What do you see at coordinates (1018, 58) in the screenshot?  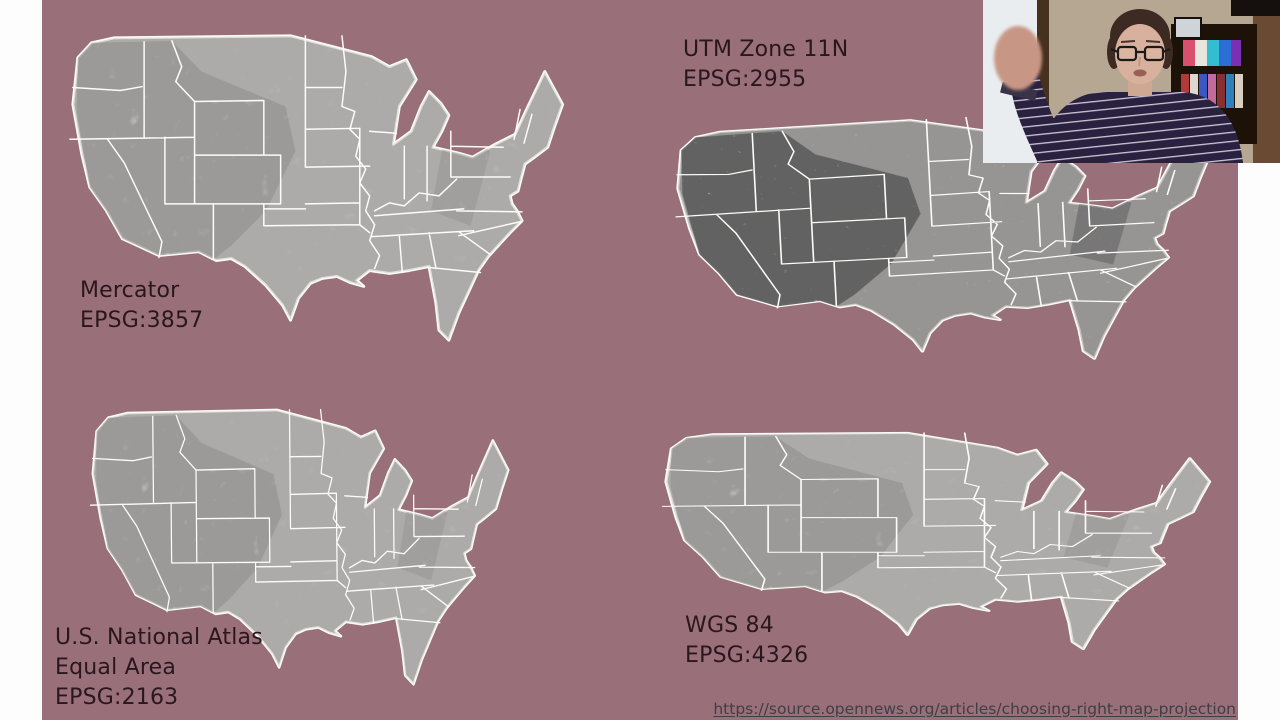 I see `presenter-hand` at bounding box center [1018, 58].